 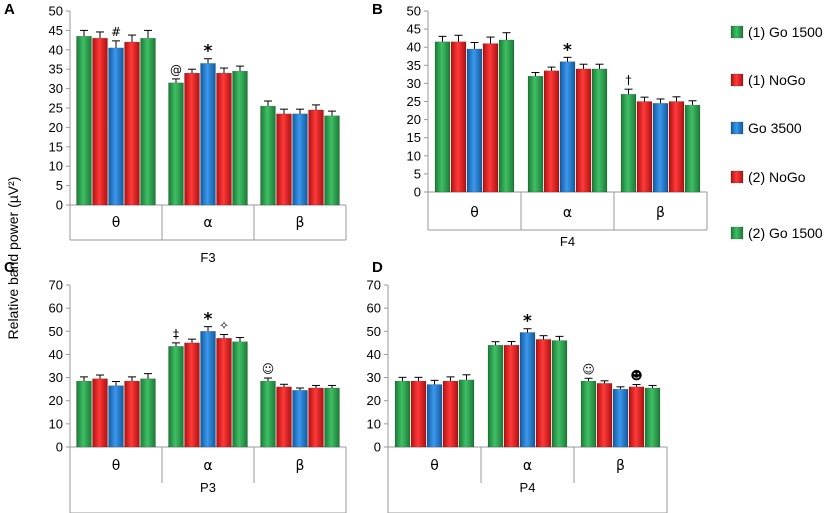 I want to click on panel-label: C, so click(x=9, y=267).